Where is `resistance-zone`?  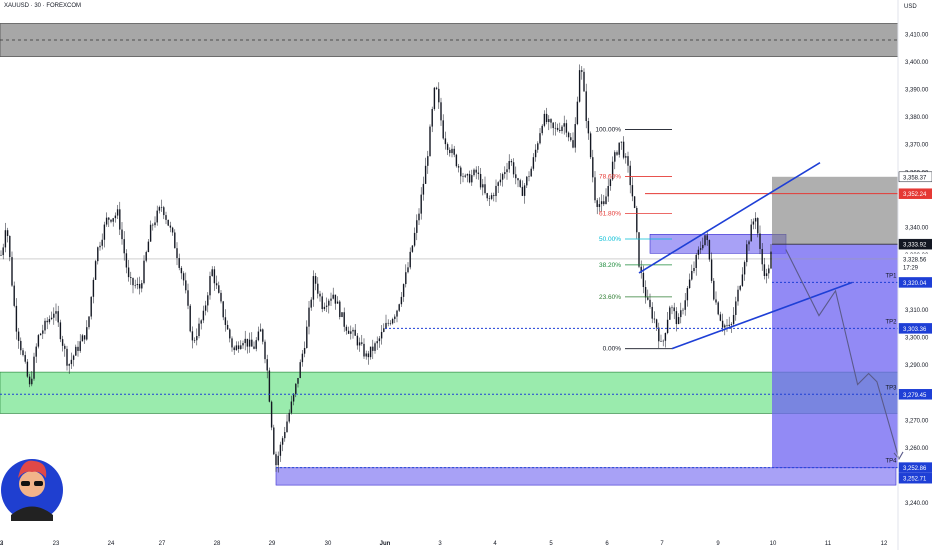 resistance-zone is located at coordinates (449, 40).